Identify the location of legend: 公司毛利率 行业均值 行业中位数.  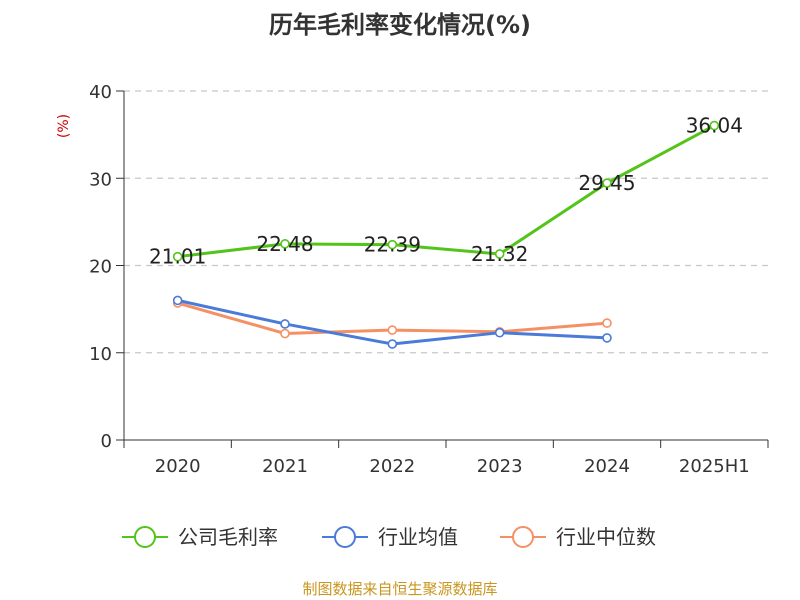
(389, 537).